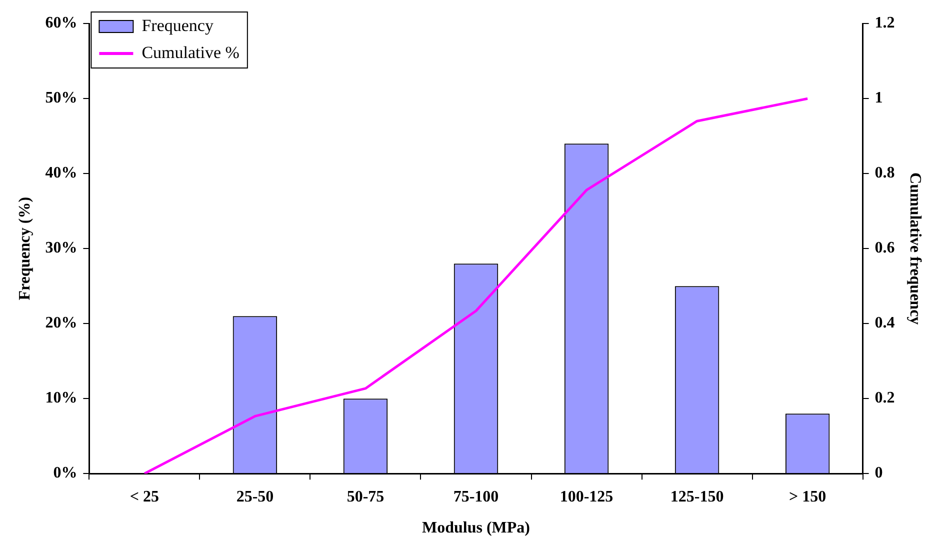  Describe the element at coordinates (878, 473) in the screenshot. I see `y2-tick-label: 0` at that location.